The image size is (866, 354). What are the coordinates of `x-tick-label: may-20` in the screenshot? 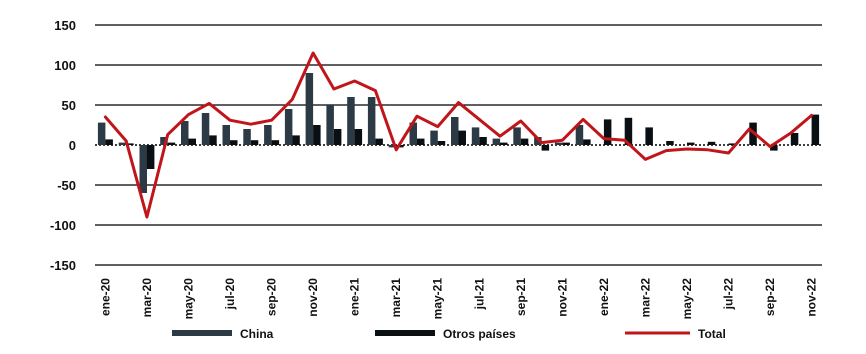 It's located at (189, 299).